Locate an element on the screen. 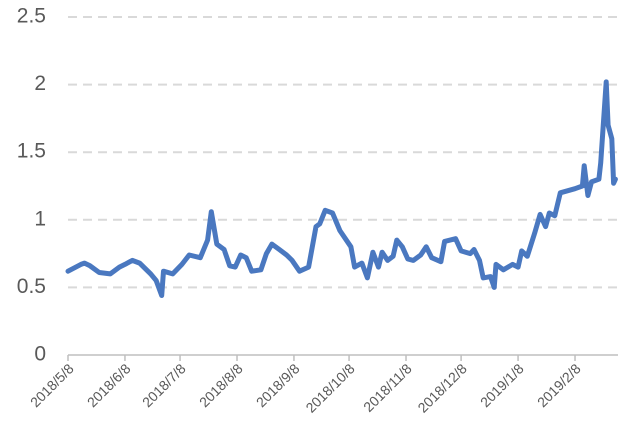 Image resolution: width=624 pixels, height=441 pixels. x-tick-label: 2018/10/8 is located at coordinates (330, 388).